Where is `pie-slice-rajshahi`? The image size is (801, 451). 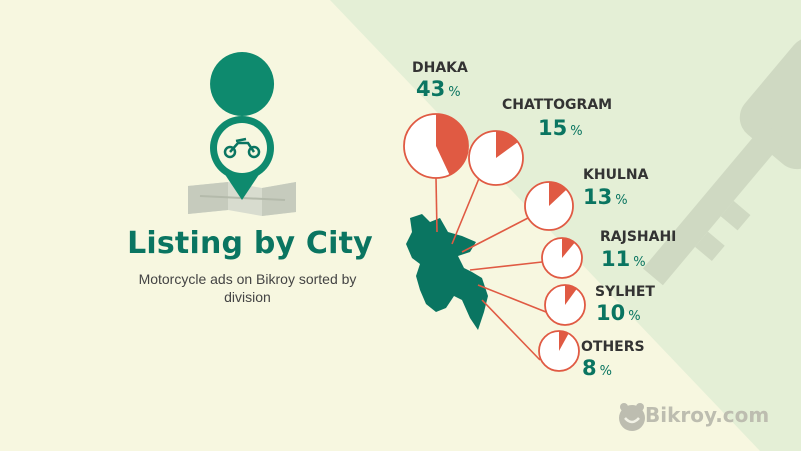 pie-slice-rajshahi is located at coordinates (568, 248).